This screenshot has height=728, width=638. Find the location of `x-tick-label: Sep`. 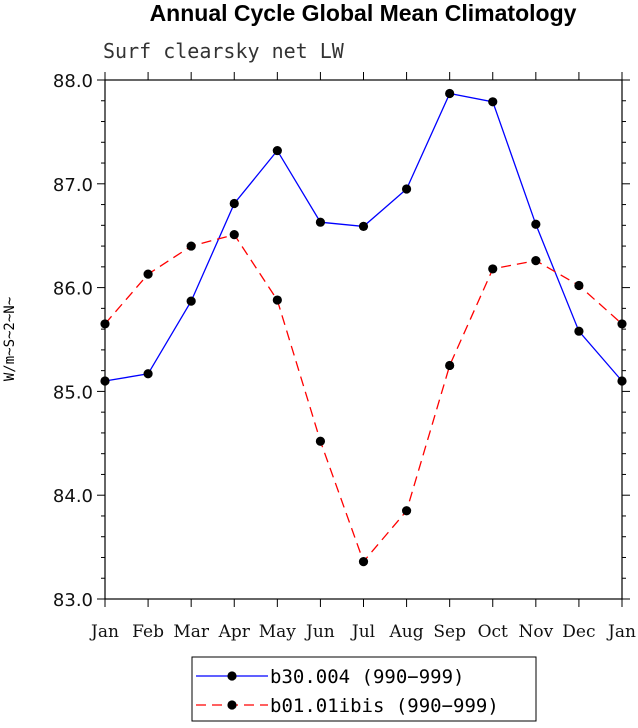

x-tick-label: Sep is located at coordinates (449, 632).